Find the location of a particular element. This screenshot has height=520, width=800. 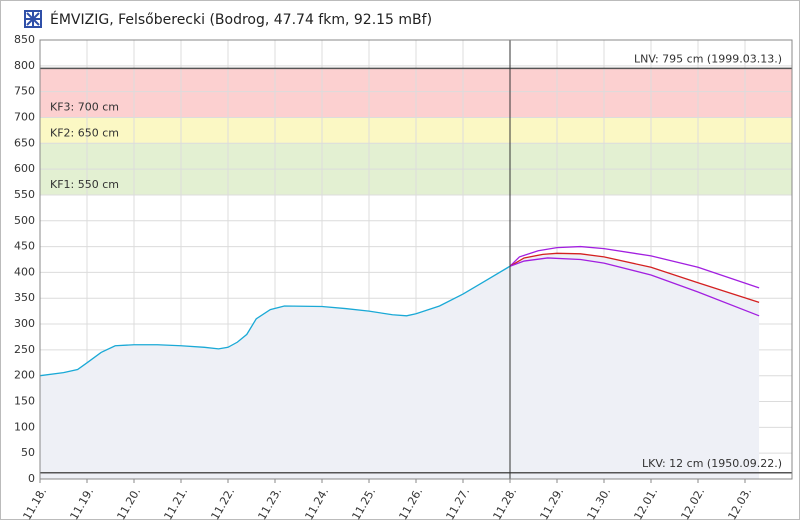

y-tick-label: 700 is located at coordinates (24, 116).